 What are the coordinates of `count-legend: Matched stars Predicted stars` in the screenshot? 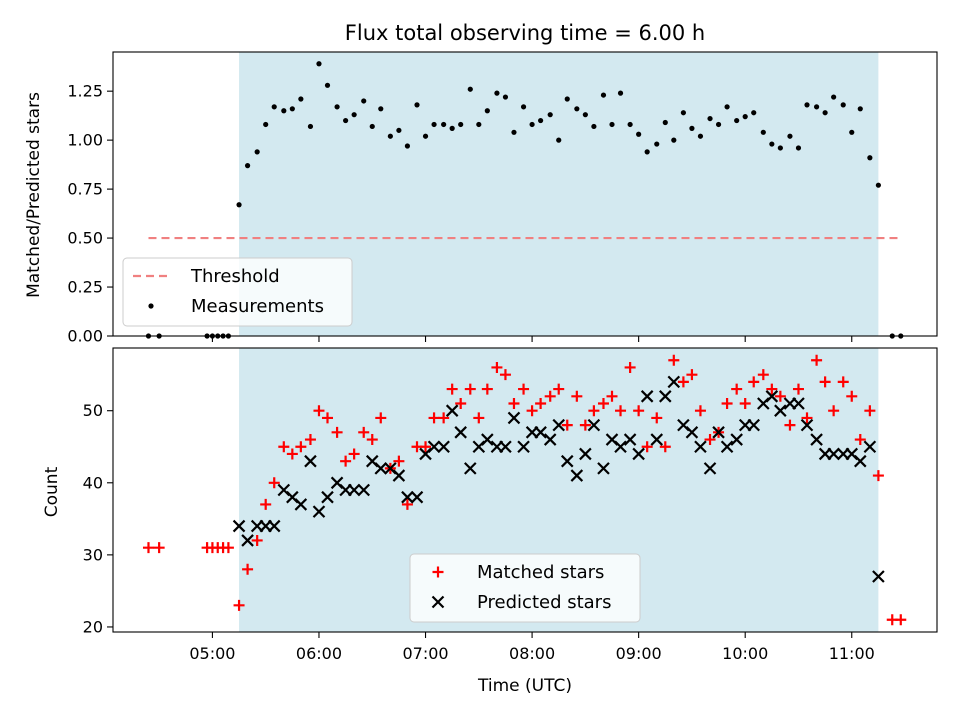 It's located at (525, 588).